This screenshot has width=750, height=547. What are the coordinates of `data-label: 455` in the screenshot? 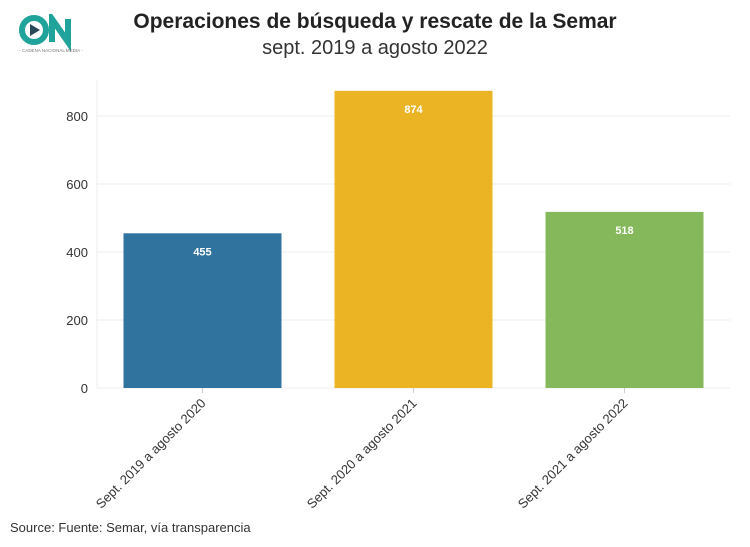 It's located at (202, 252).